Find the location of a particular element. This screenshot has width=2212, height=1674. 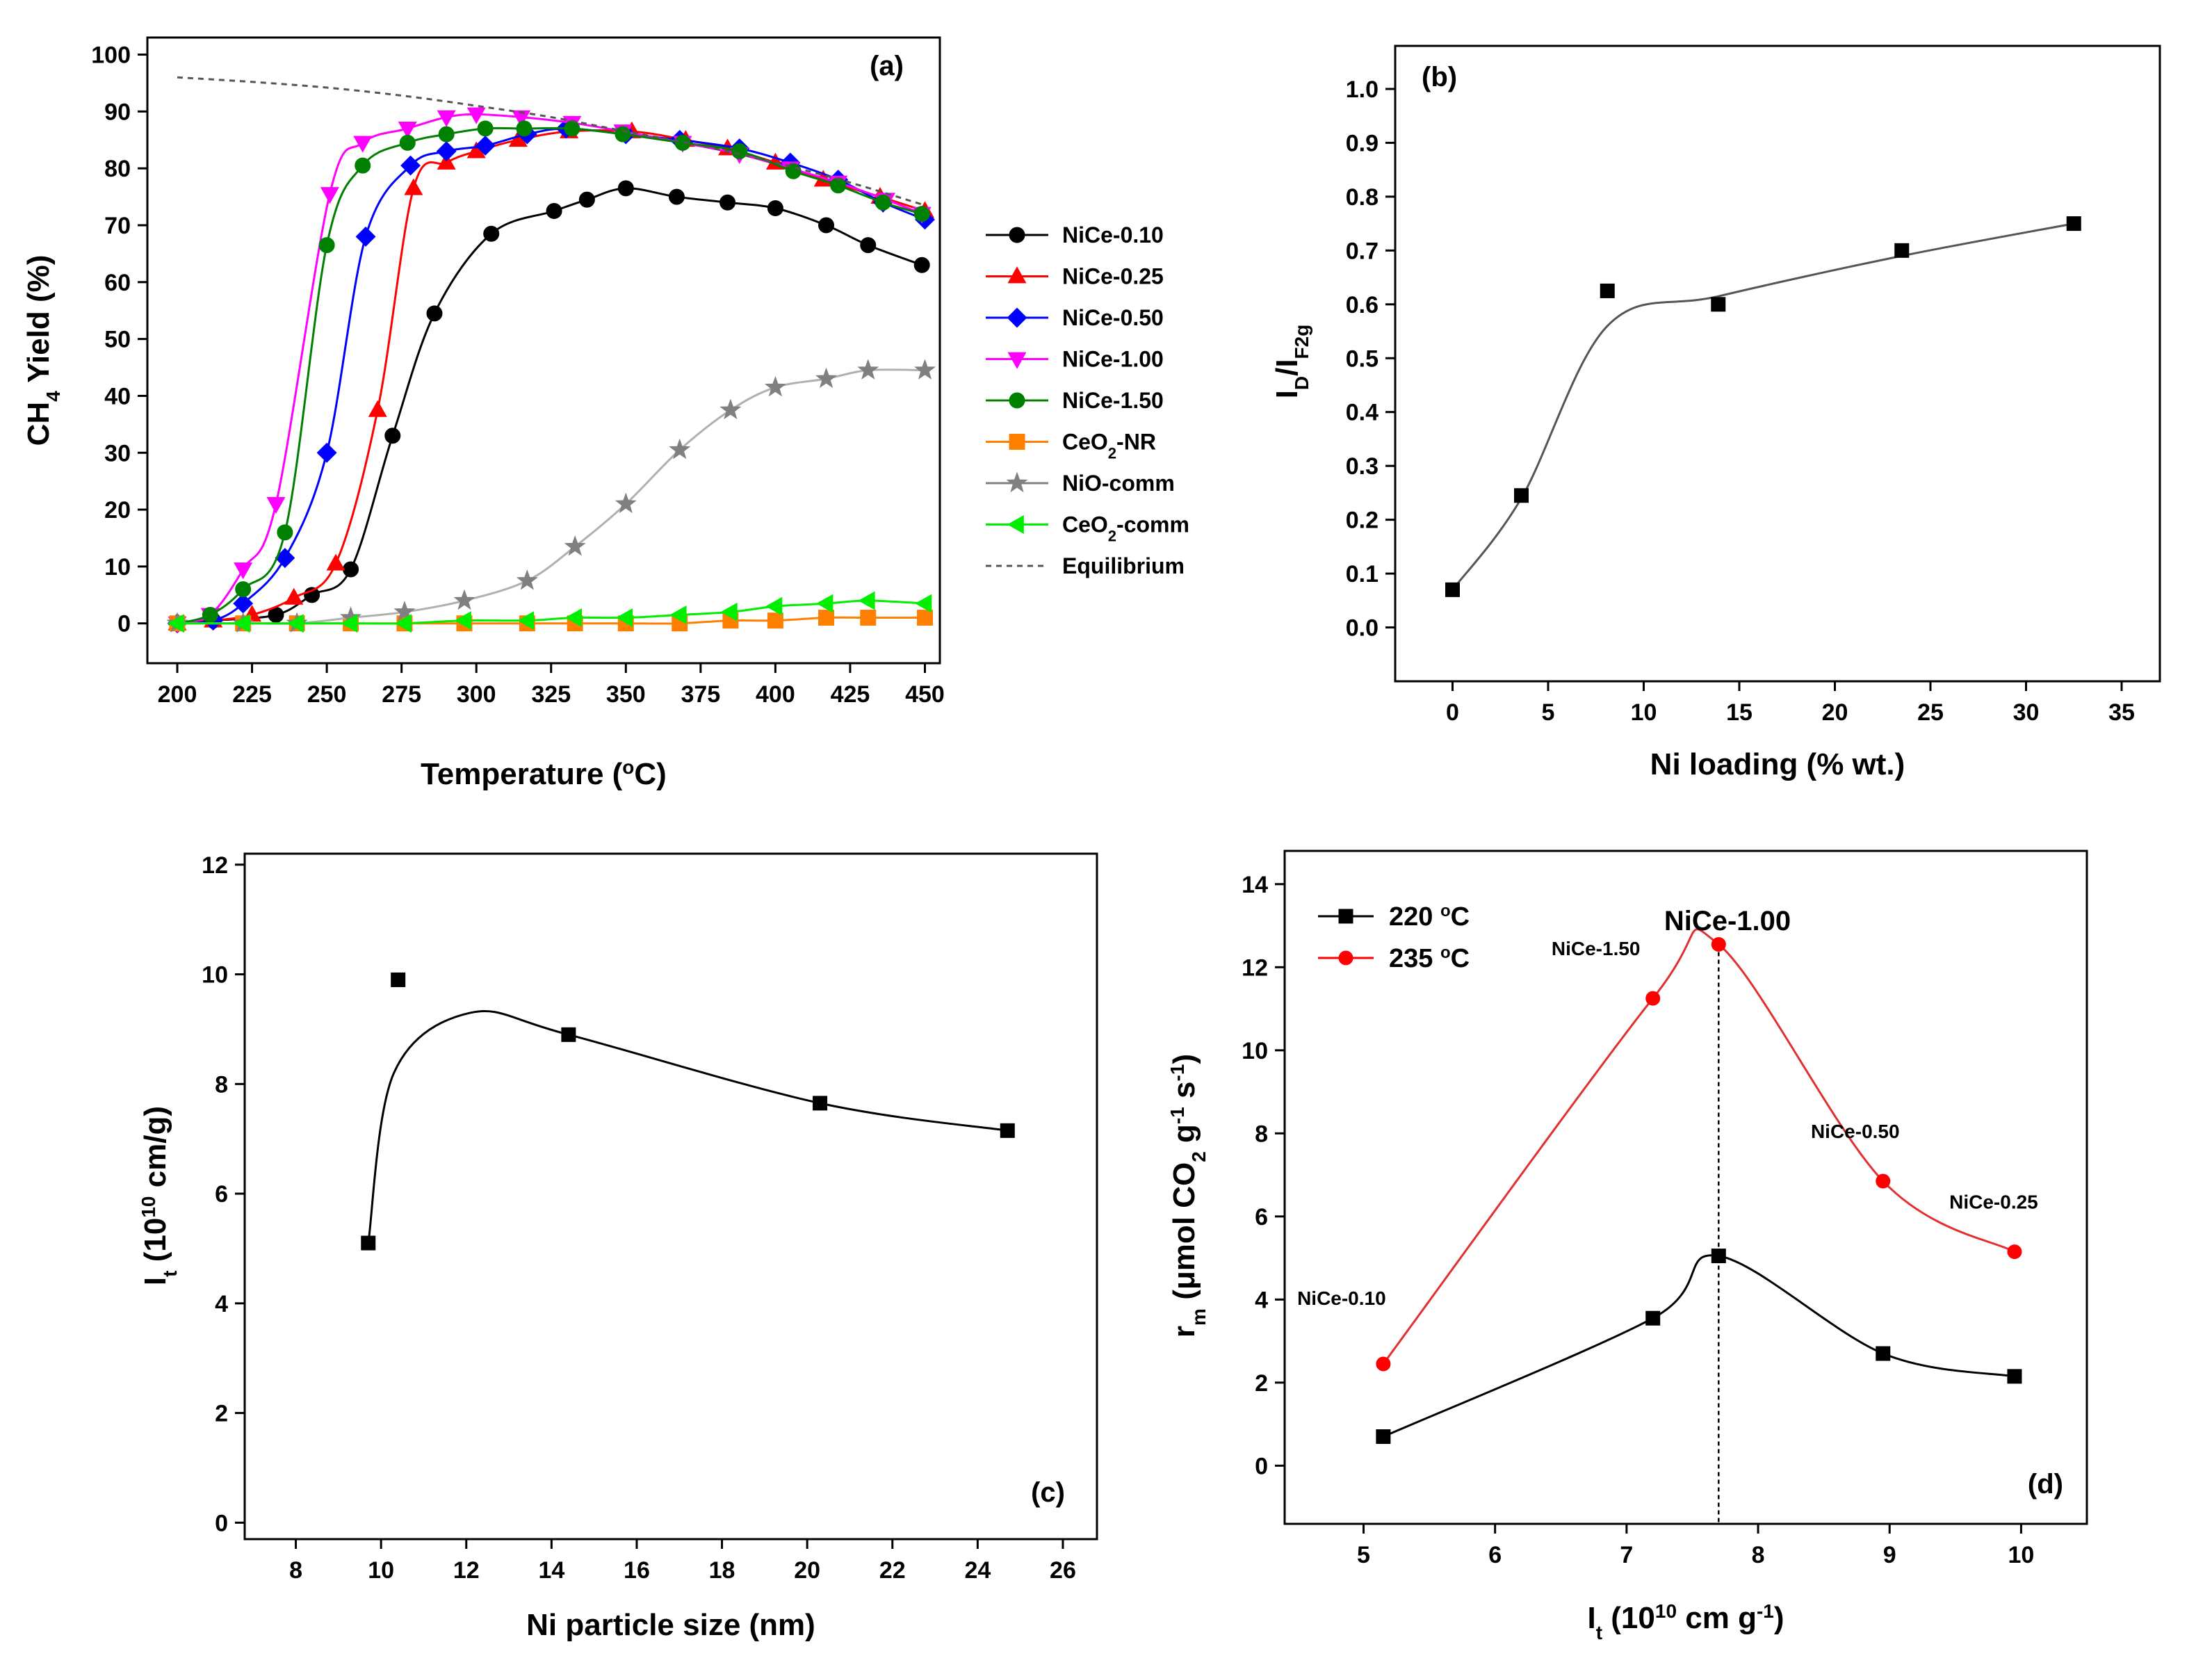

legend-label: 235 oC is located at coordinates (1429, 958).